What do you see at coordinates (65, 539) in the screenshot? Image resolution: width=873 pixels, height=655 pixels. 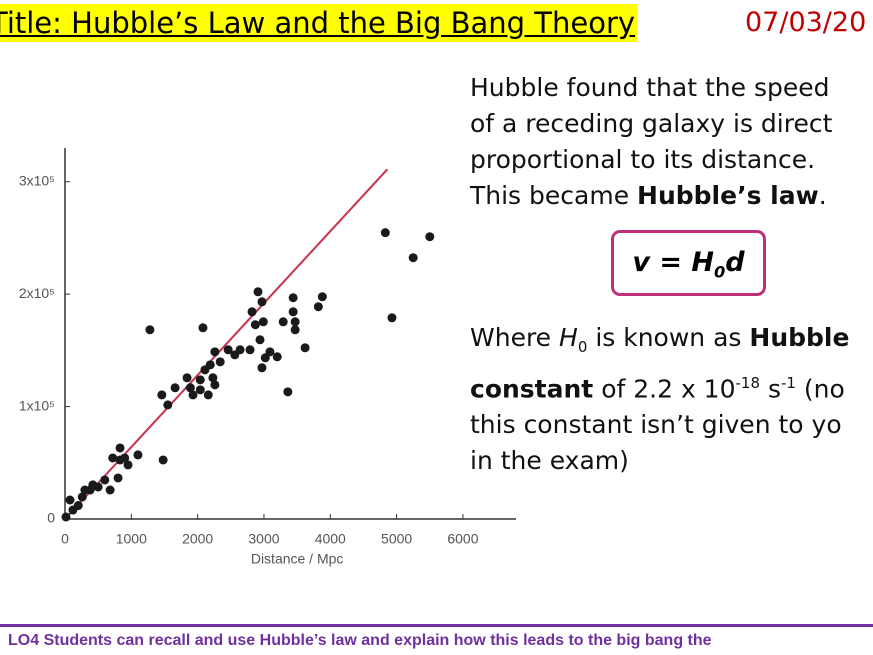 I see `x-tick-label: 0` at bounding box center [65, 539].